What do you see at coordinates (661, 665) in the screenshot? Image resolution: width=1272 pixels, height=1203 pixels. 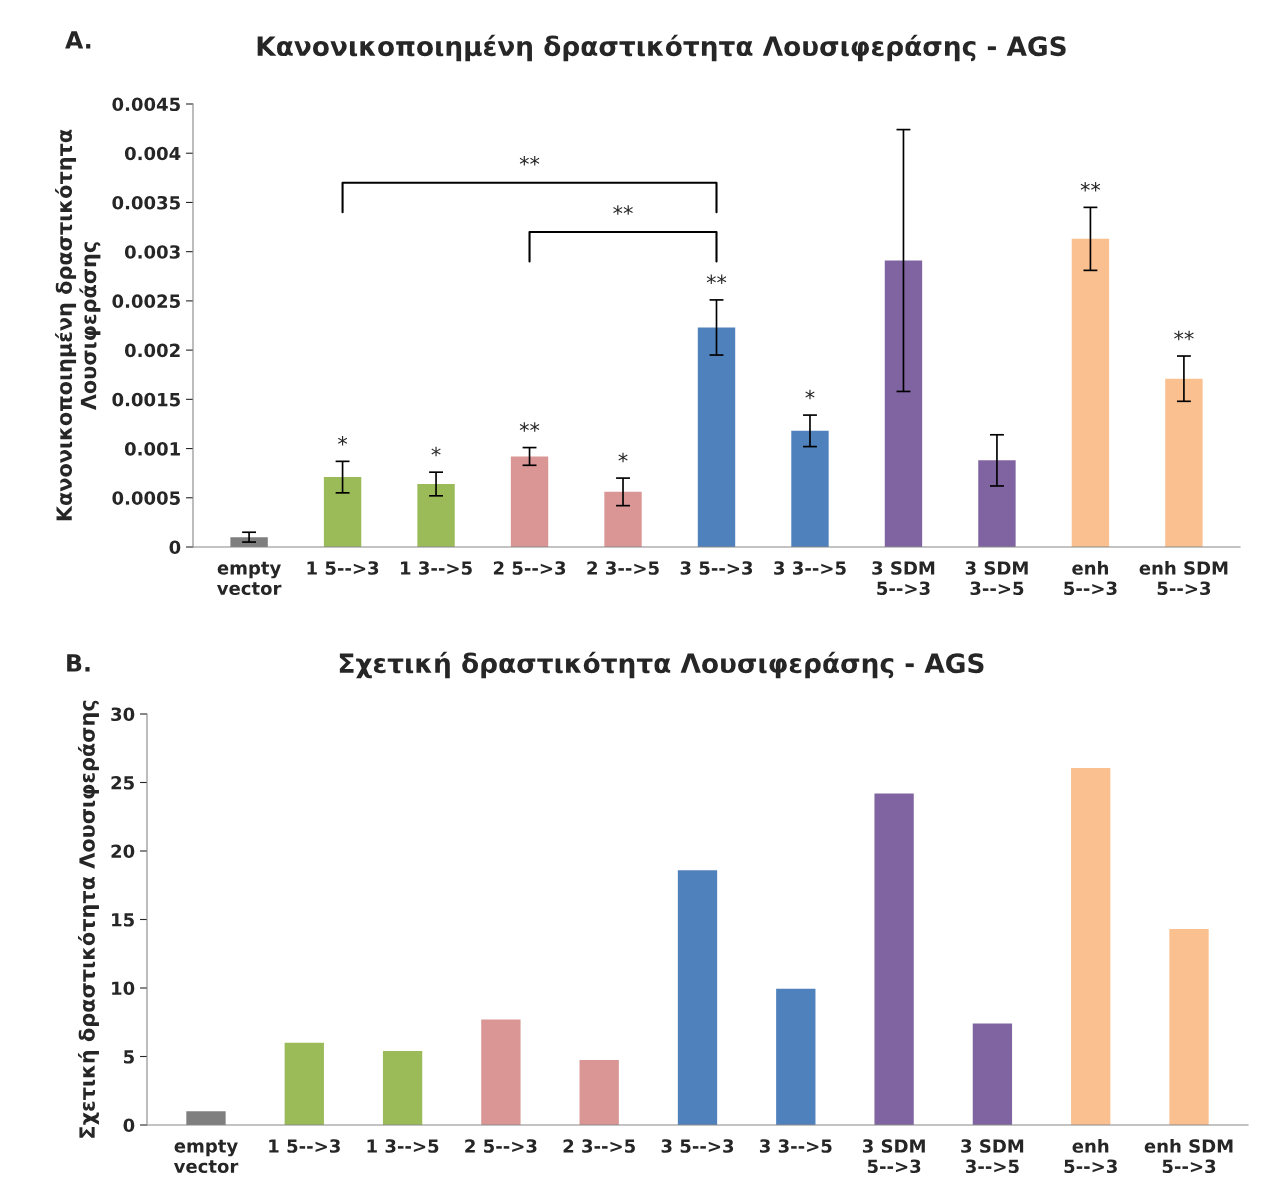 I see `chart-title: Σχετική δραστικότητα Λουσιφεράσης - AGS` at bounding box center [661, 665].